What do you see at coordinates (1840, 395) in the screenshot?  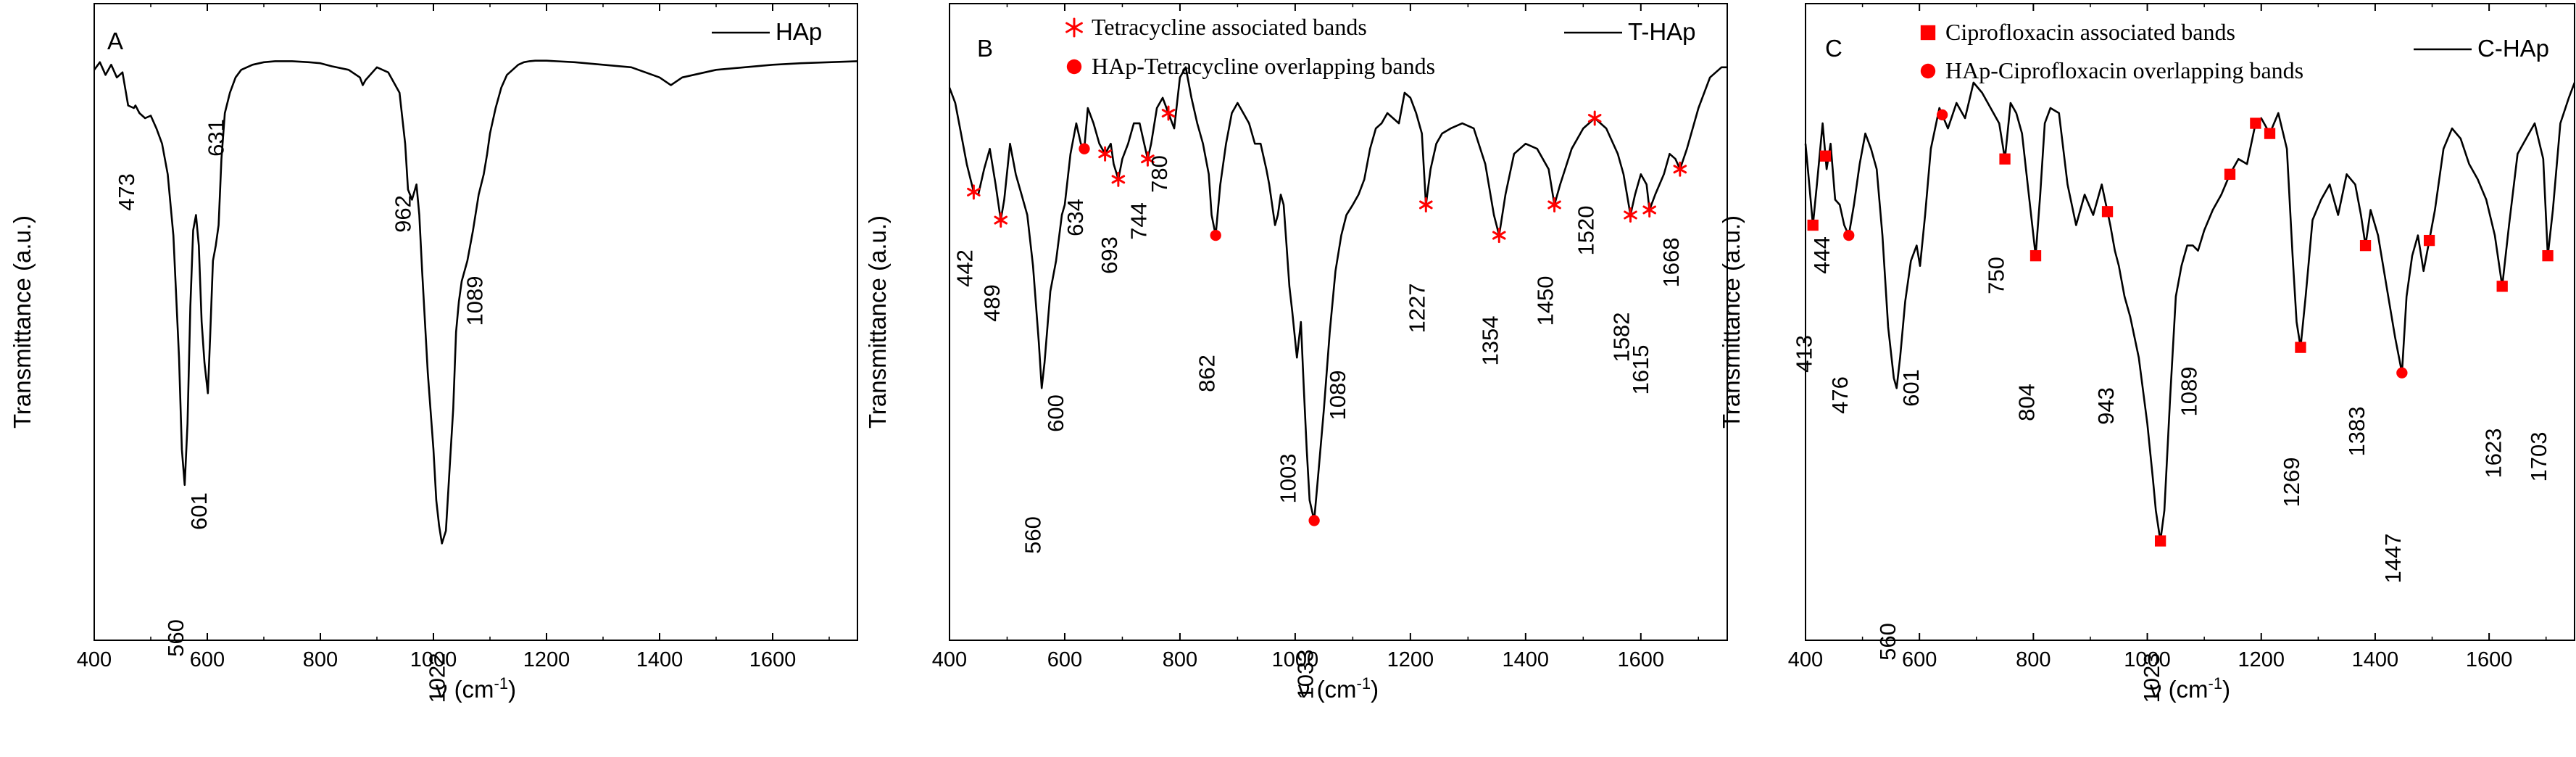 I see `peak-label: 476` at bounding box center [1840, 395].